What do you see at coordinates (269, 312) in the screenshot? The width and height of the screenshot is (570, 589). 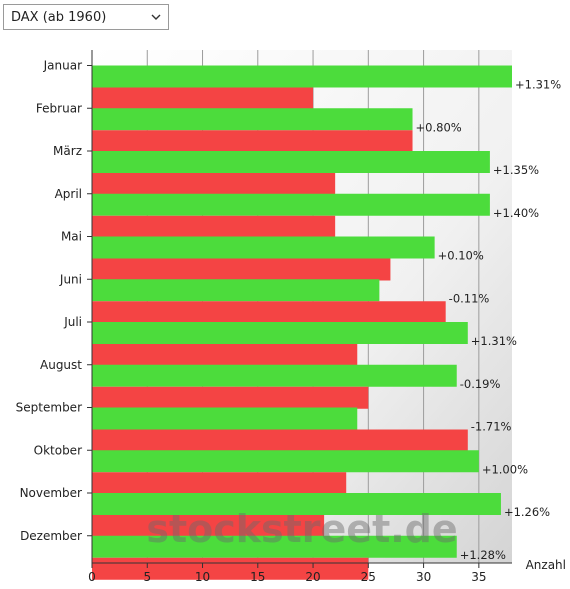 I see `bar-red-Juni` at bounding box center [269, 312].